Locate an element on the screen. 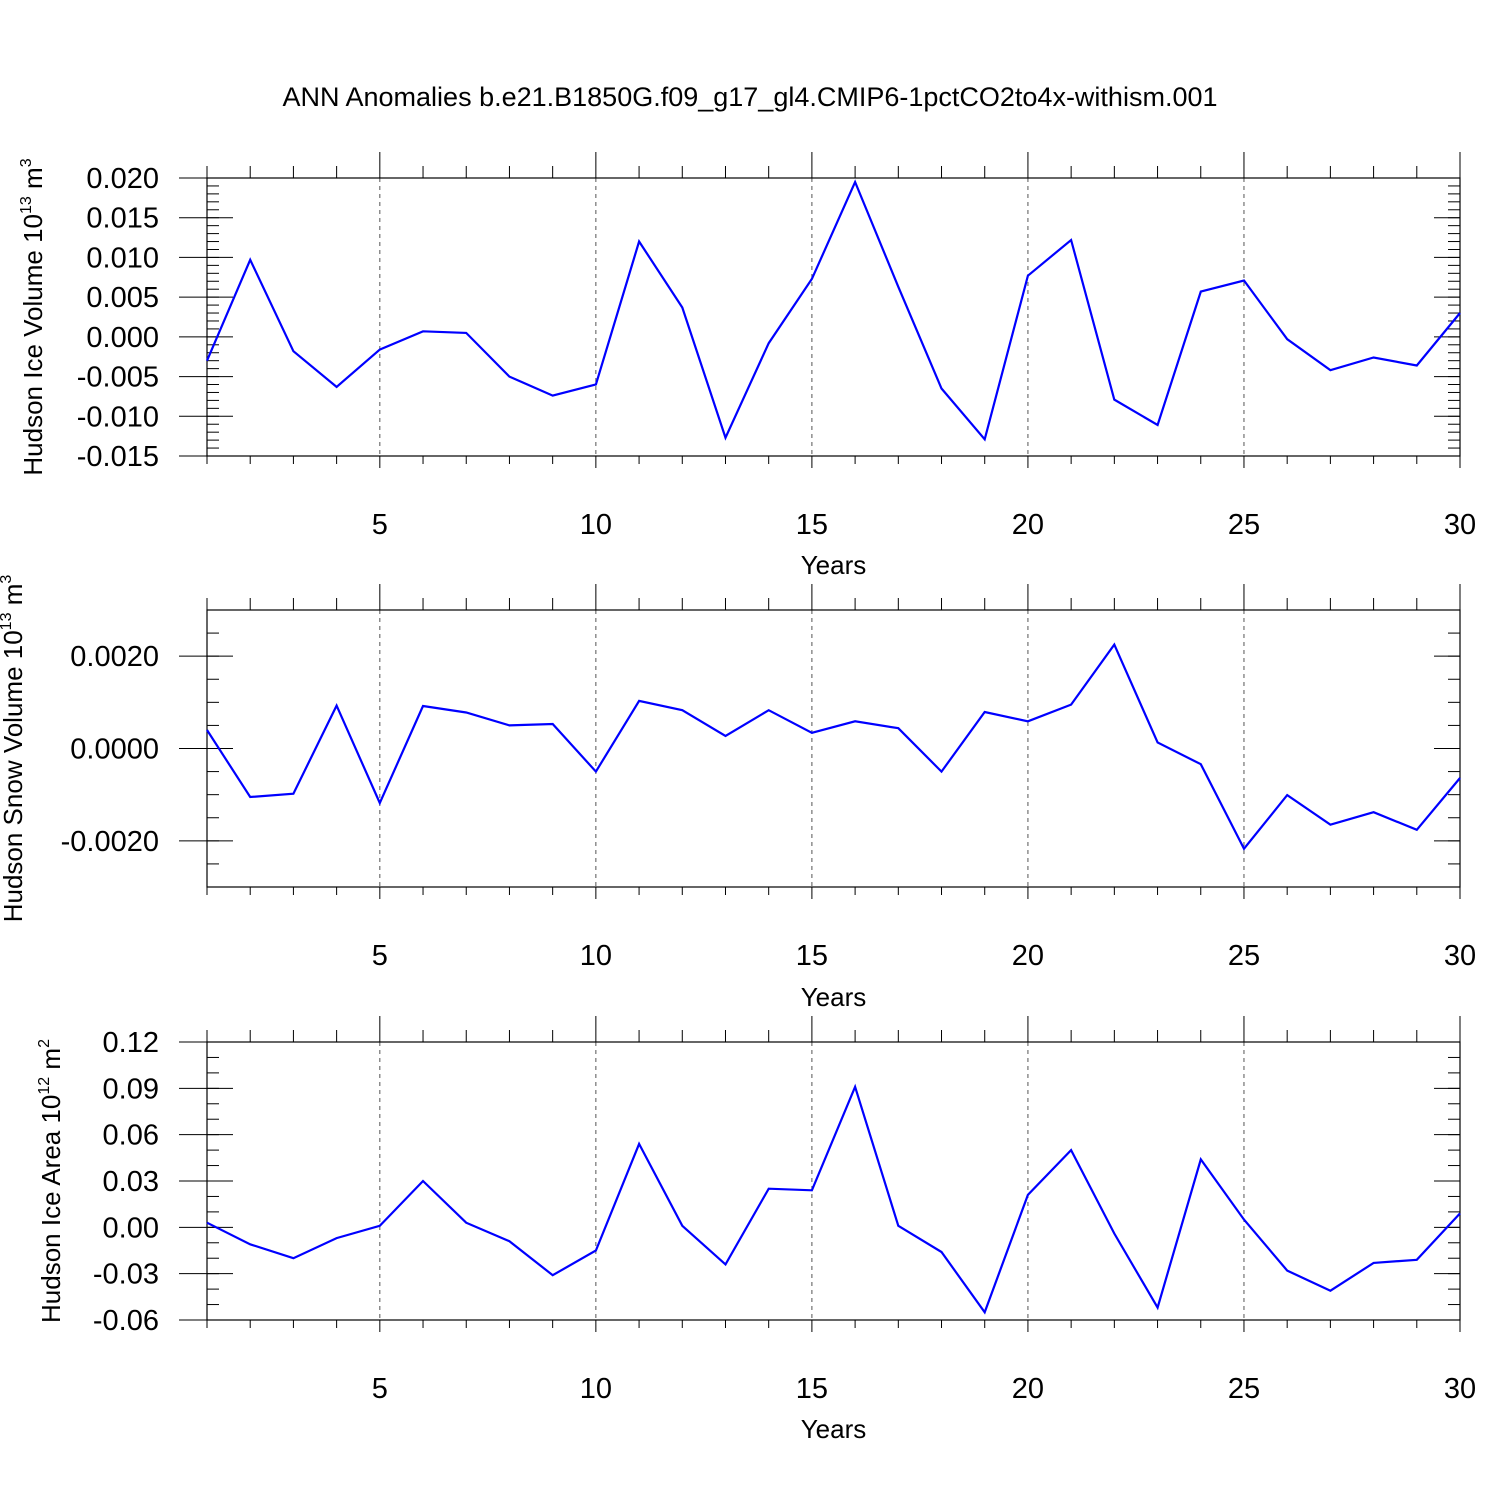 The image size is (1500, 1500). y-tick-label: 0.00 is located at coordinates (131, 1228).